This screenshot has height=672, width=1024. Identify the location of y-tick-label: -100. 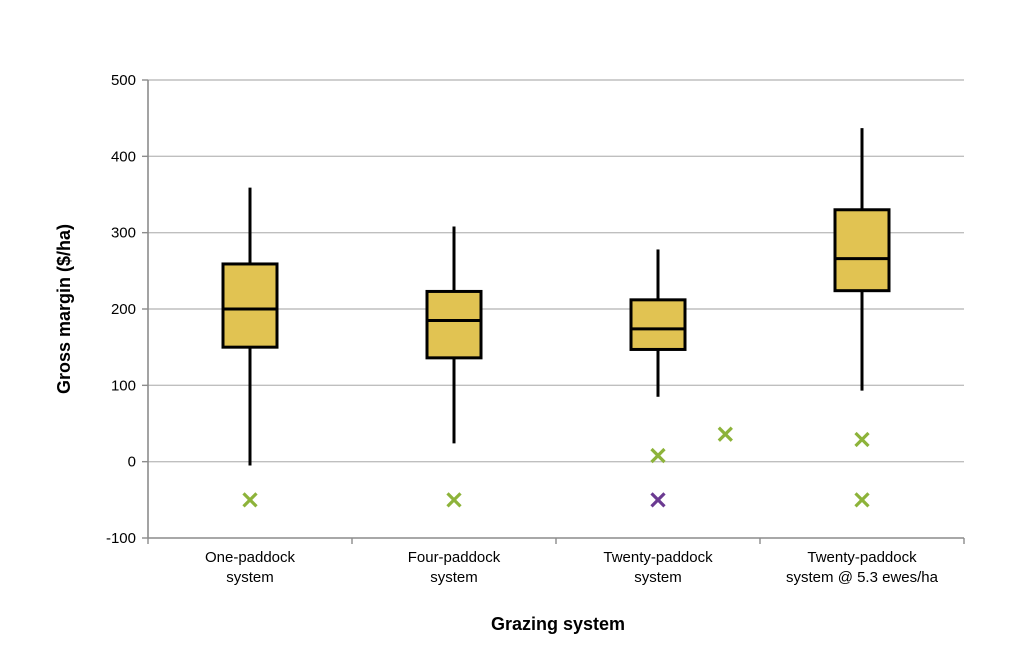
(121, 538).